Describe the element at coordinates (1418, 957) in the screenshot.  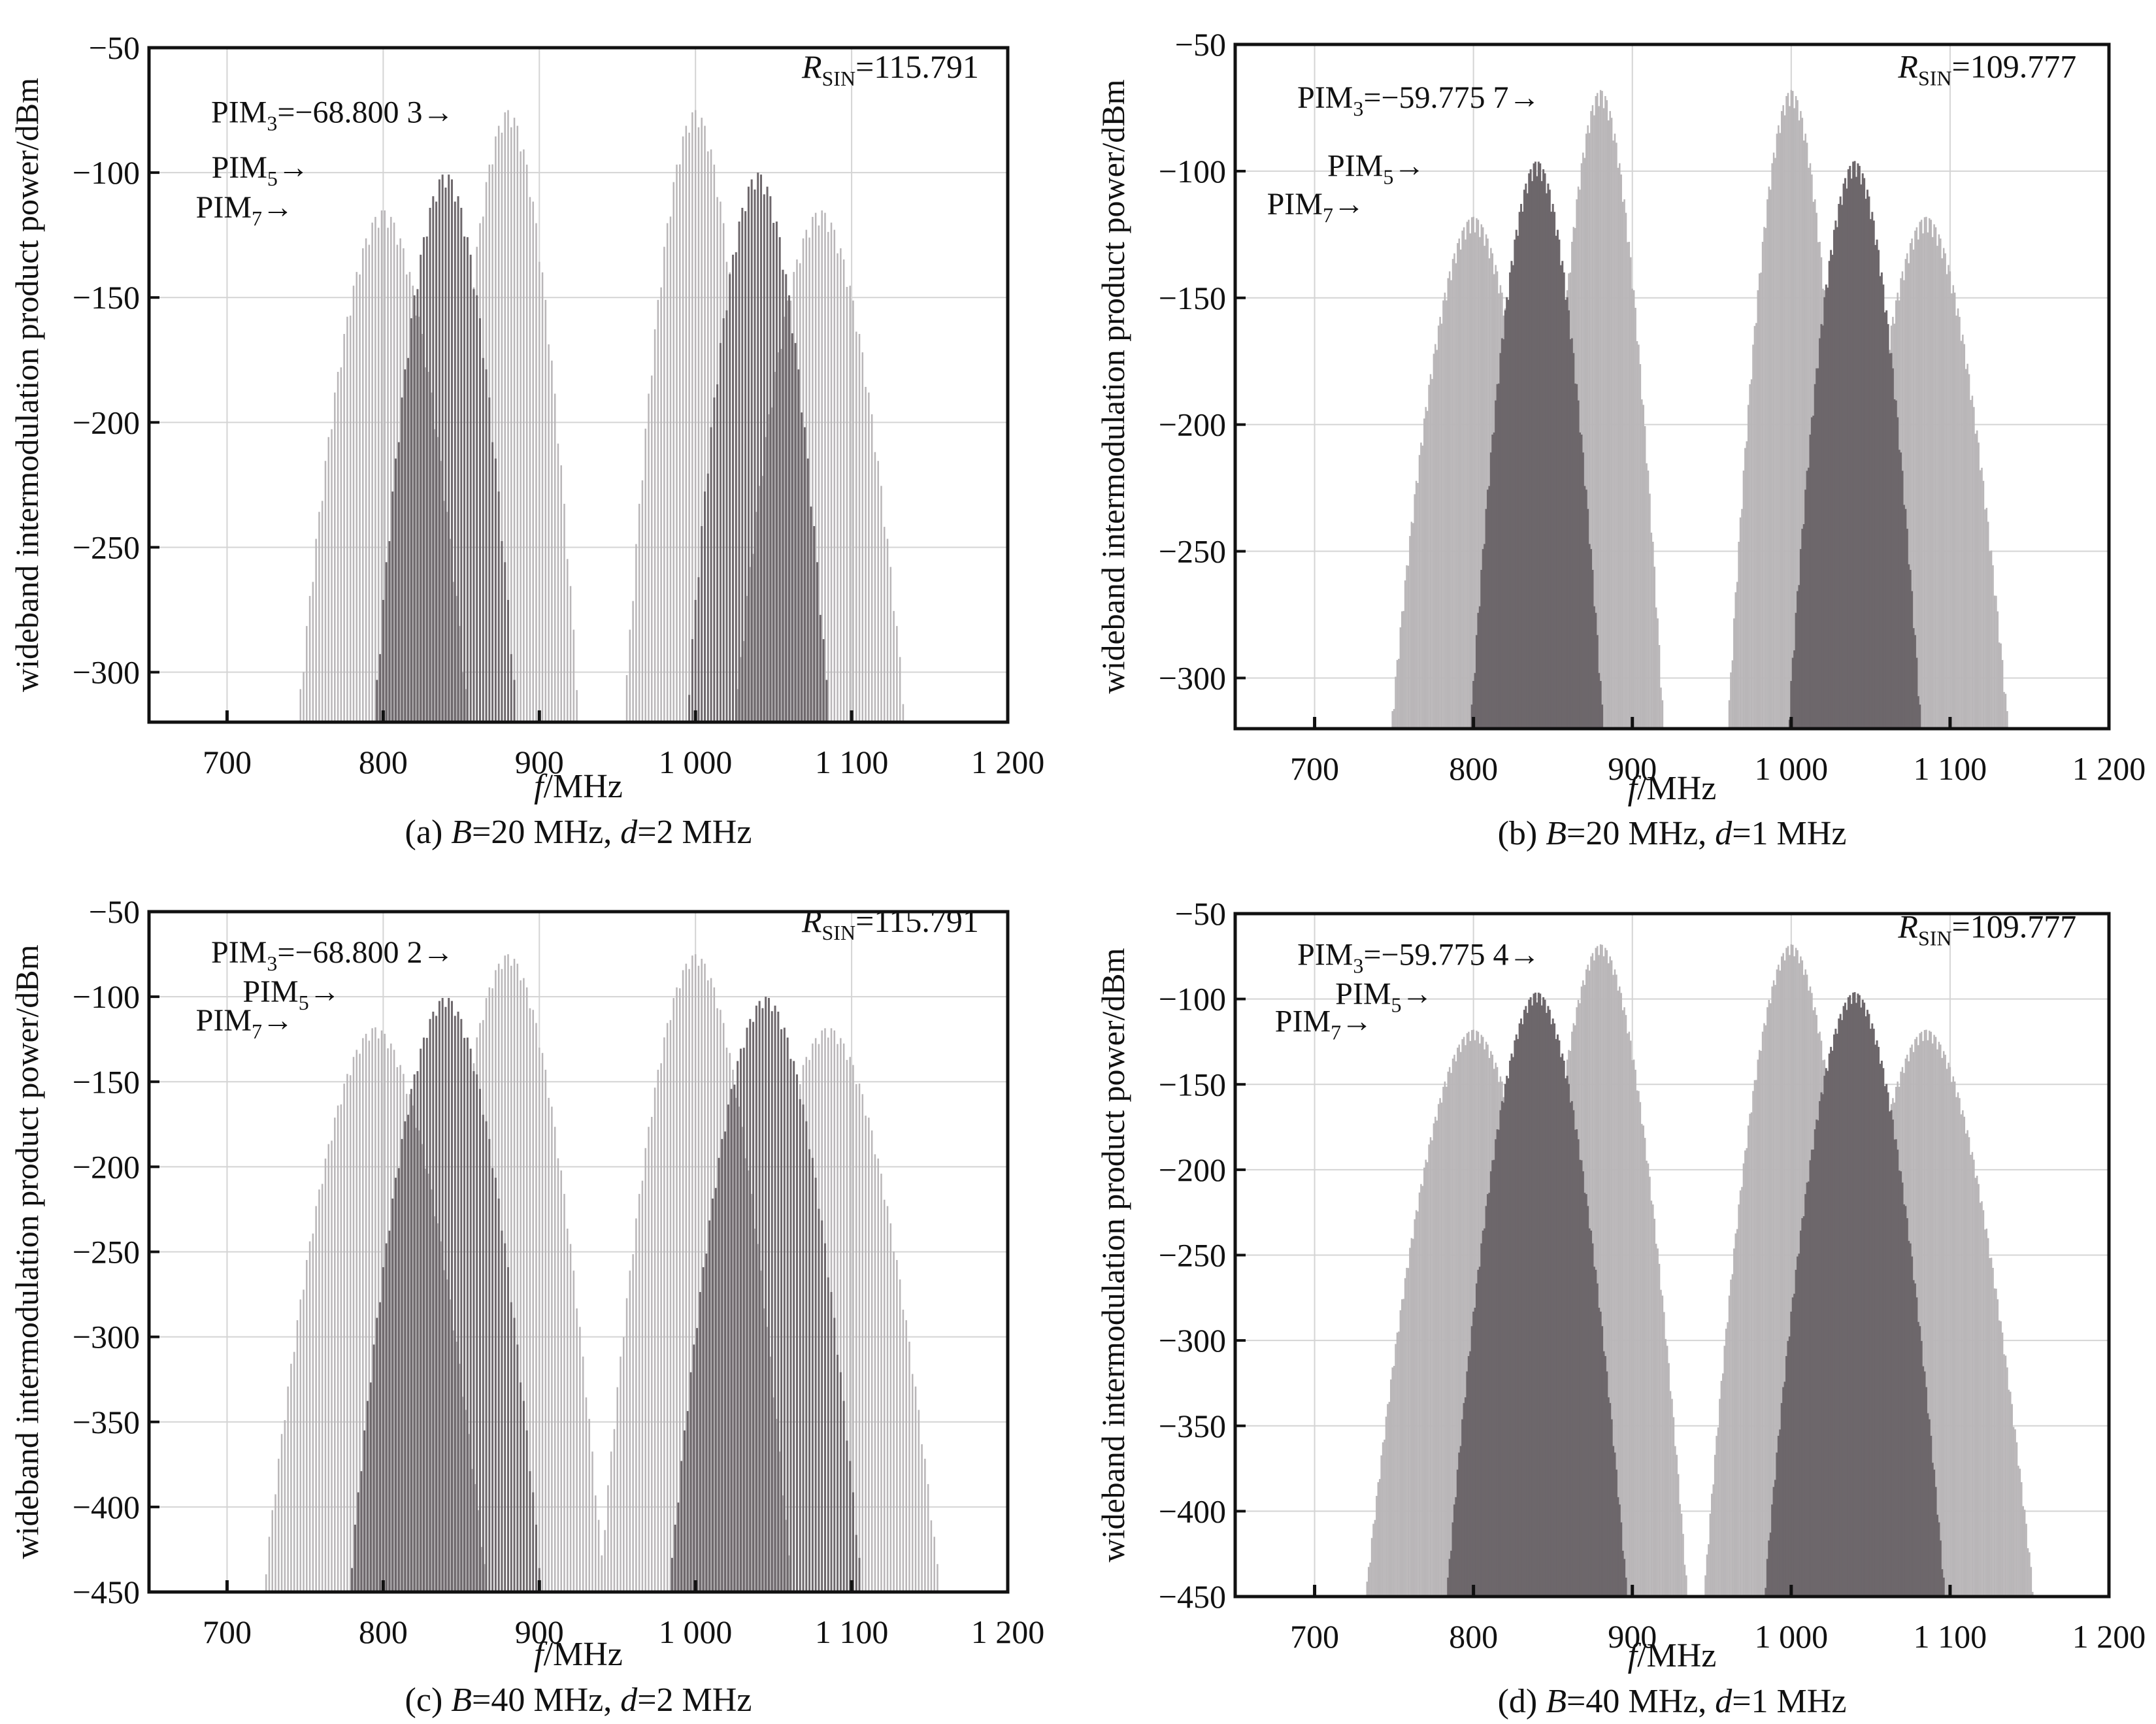
I see `annotation-pim3: PIM3=−59.775 4→` at that location.